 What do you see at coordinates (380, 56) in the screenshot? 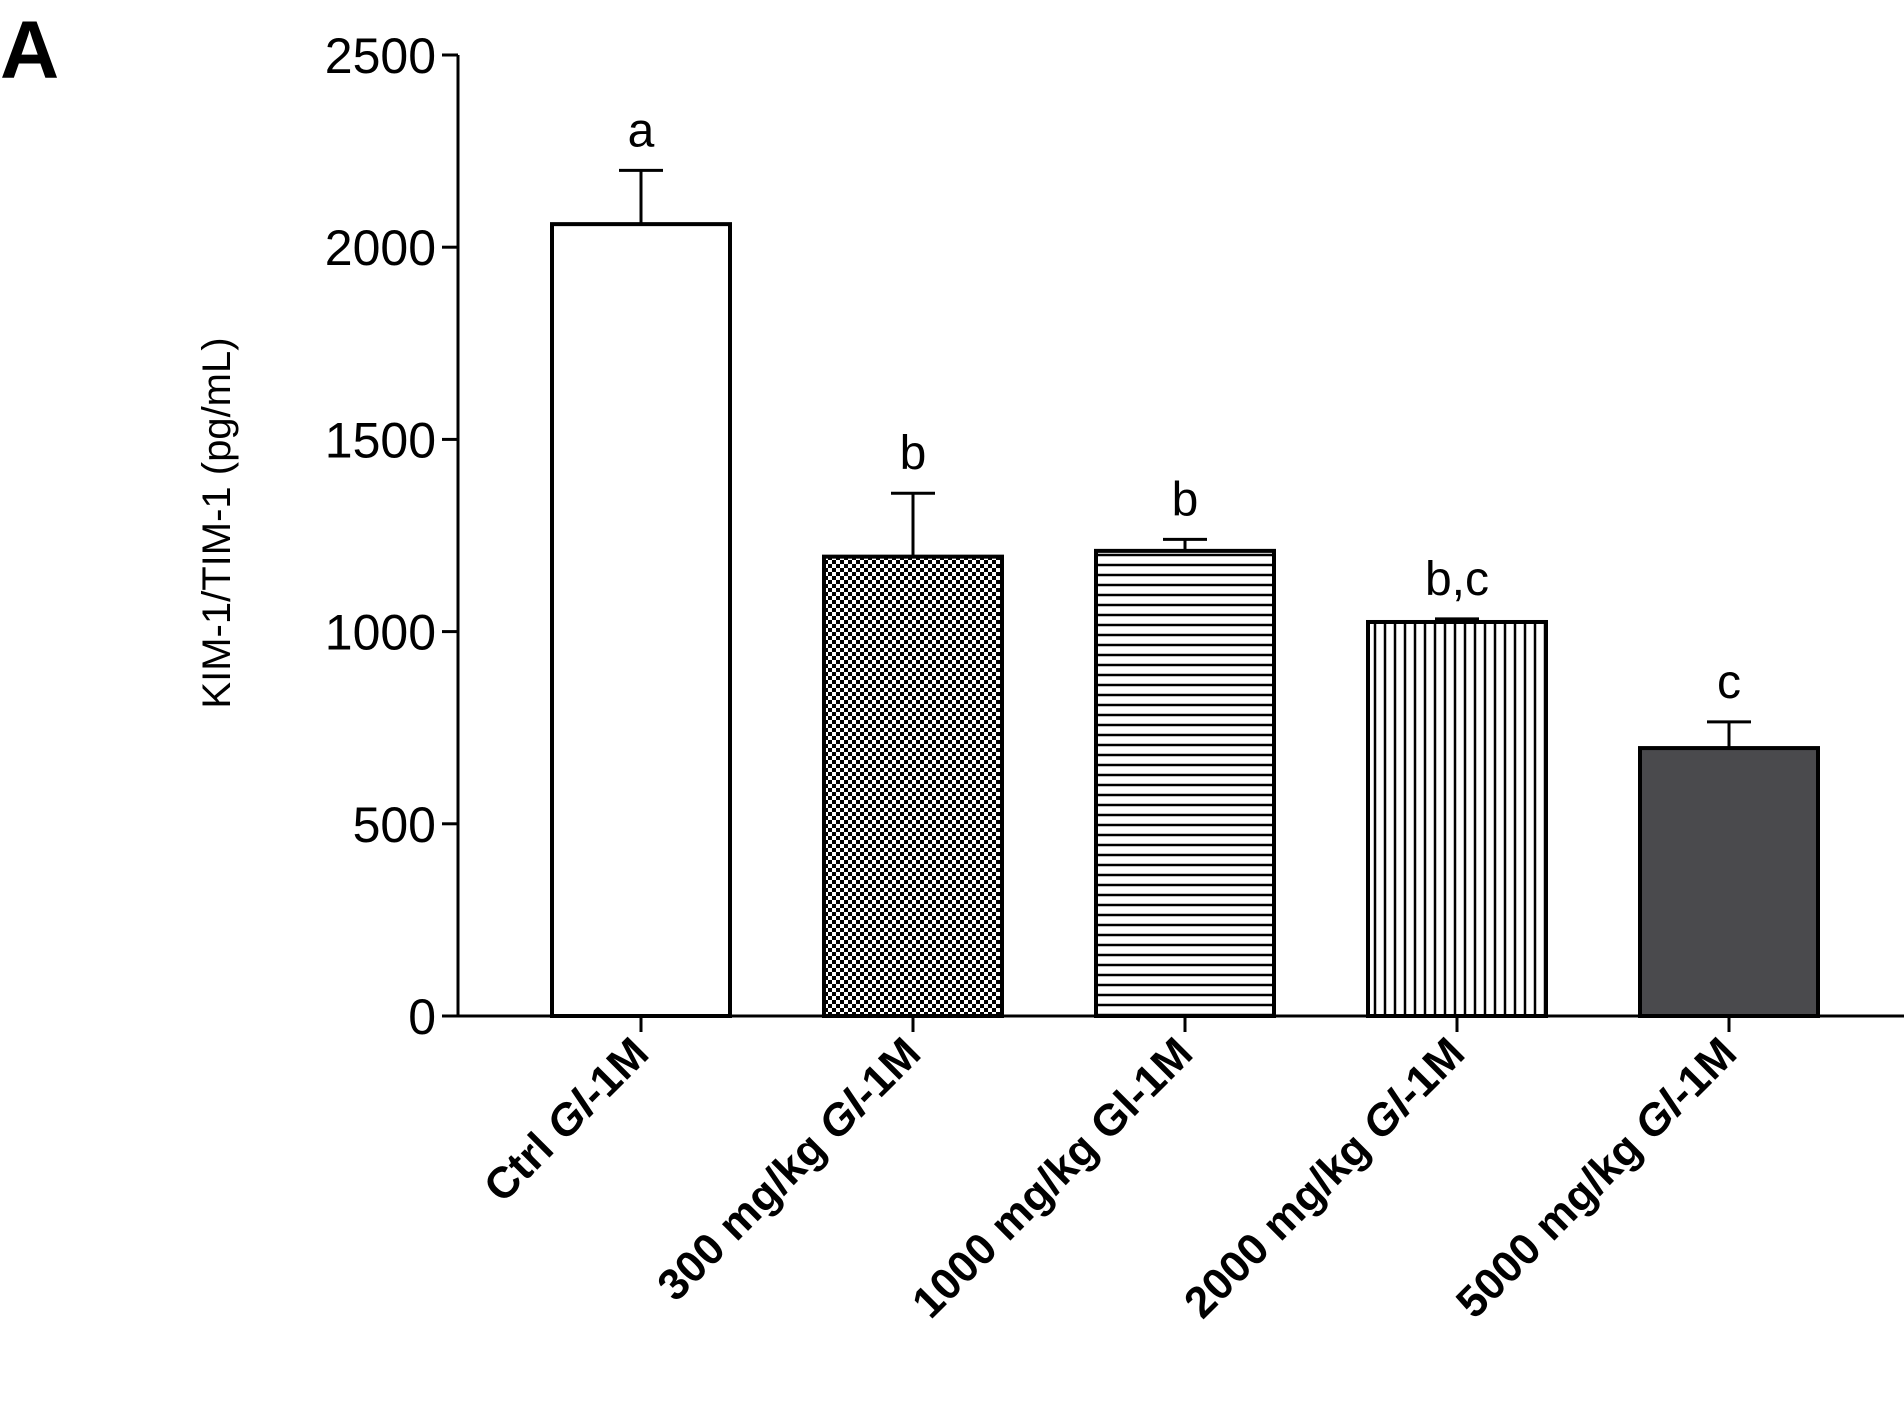
I see `y-tick-label: 2500` at bounding box center [380, 56].